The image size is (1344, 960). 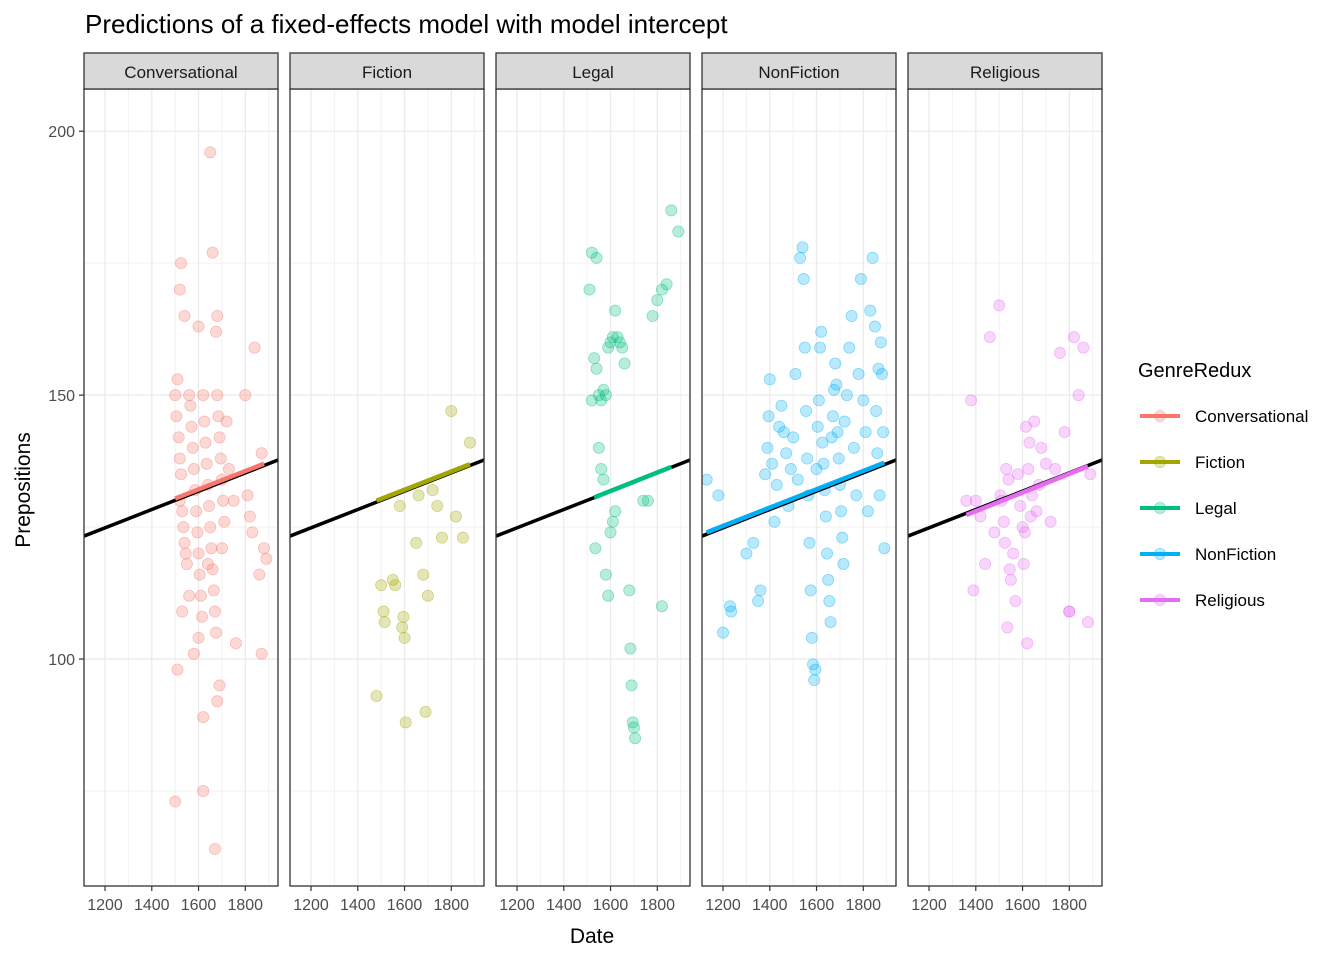 I want to click on facet-panel-religious: Religious 1200 1400 1600 1800, so click(x=1005, y=483).